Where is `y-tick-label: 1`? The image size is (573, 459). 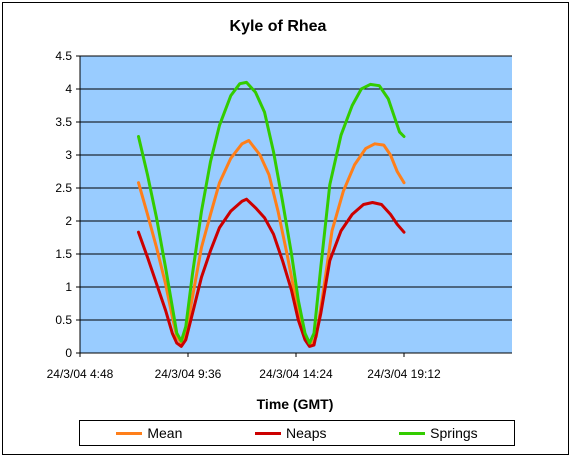
y-tick-label: 1 is located at coordinates (68, 287).